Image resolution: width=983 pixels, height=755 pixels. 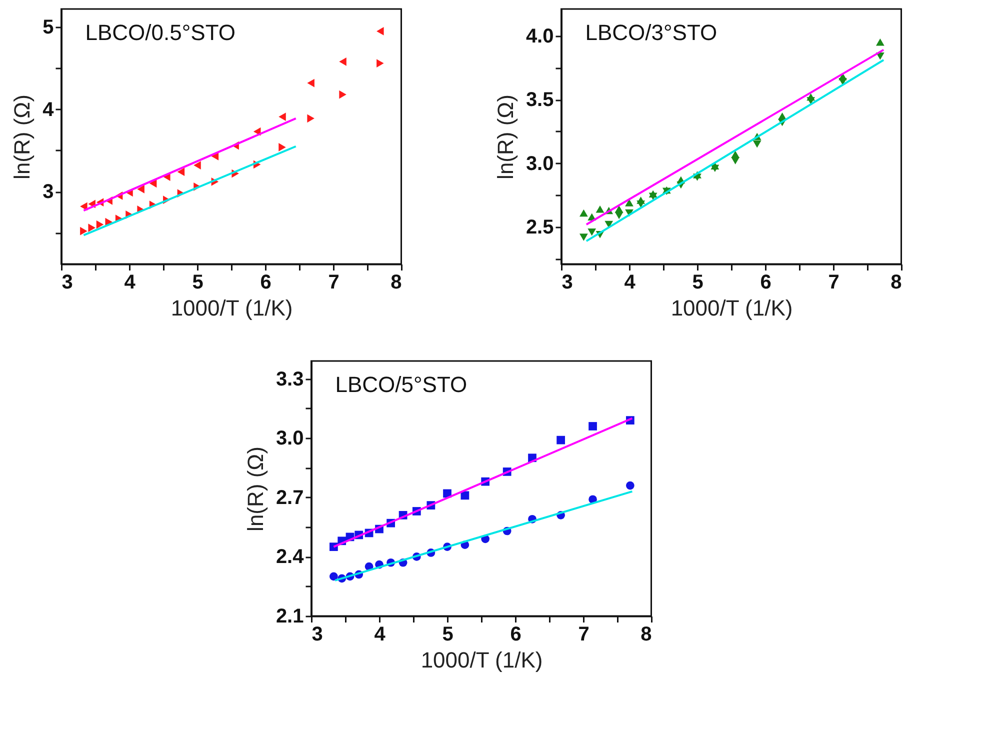 What do you see at coordinates (160, 32) in the screenshot?
I see `annotation: LBCO/0.5°STO` at bounding box center [160, 32].